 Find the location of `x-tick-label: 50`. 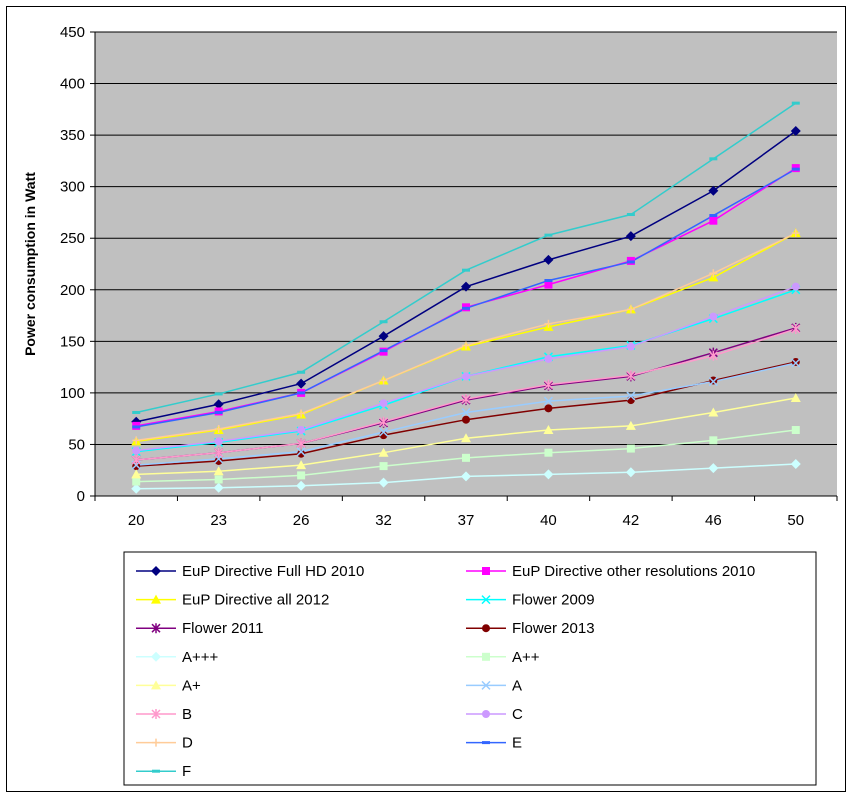

x-tick-label: 50 is located at coordinates (795, 520).